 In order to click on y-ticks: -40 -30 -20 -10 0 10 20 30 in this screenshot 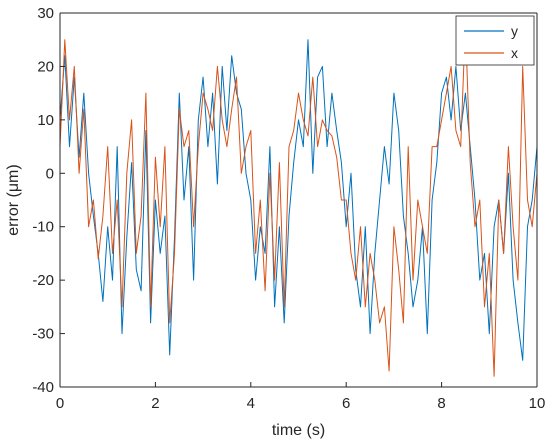, I will do `click(48, 200)`.